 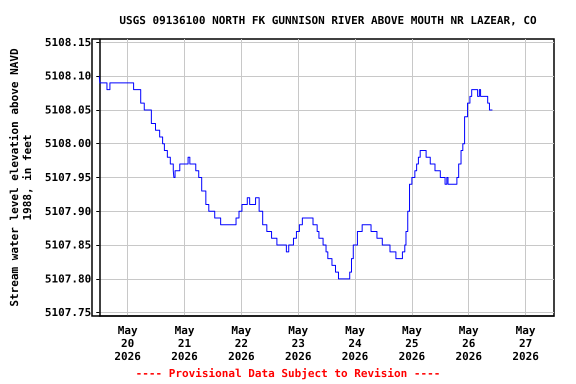 What do you see at coordinates (288, 373) in the screenshot?
I see `text: ---- Provisional Data Subject to Revision ----` at bounding box center [288, 373].